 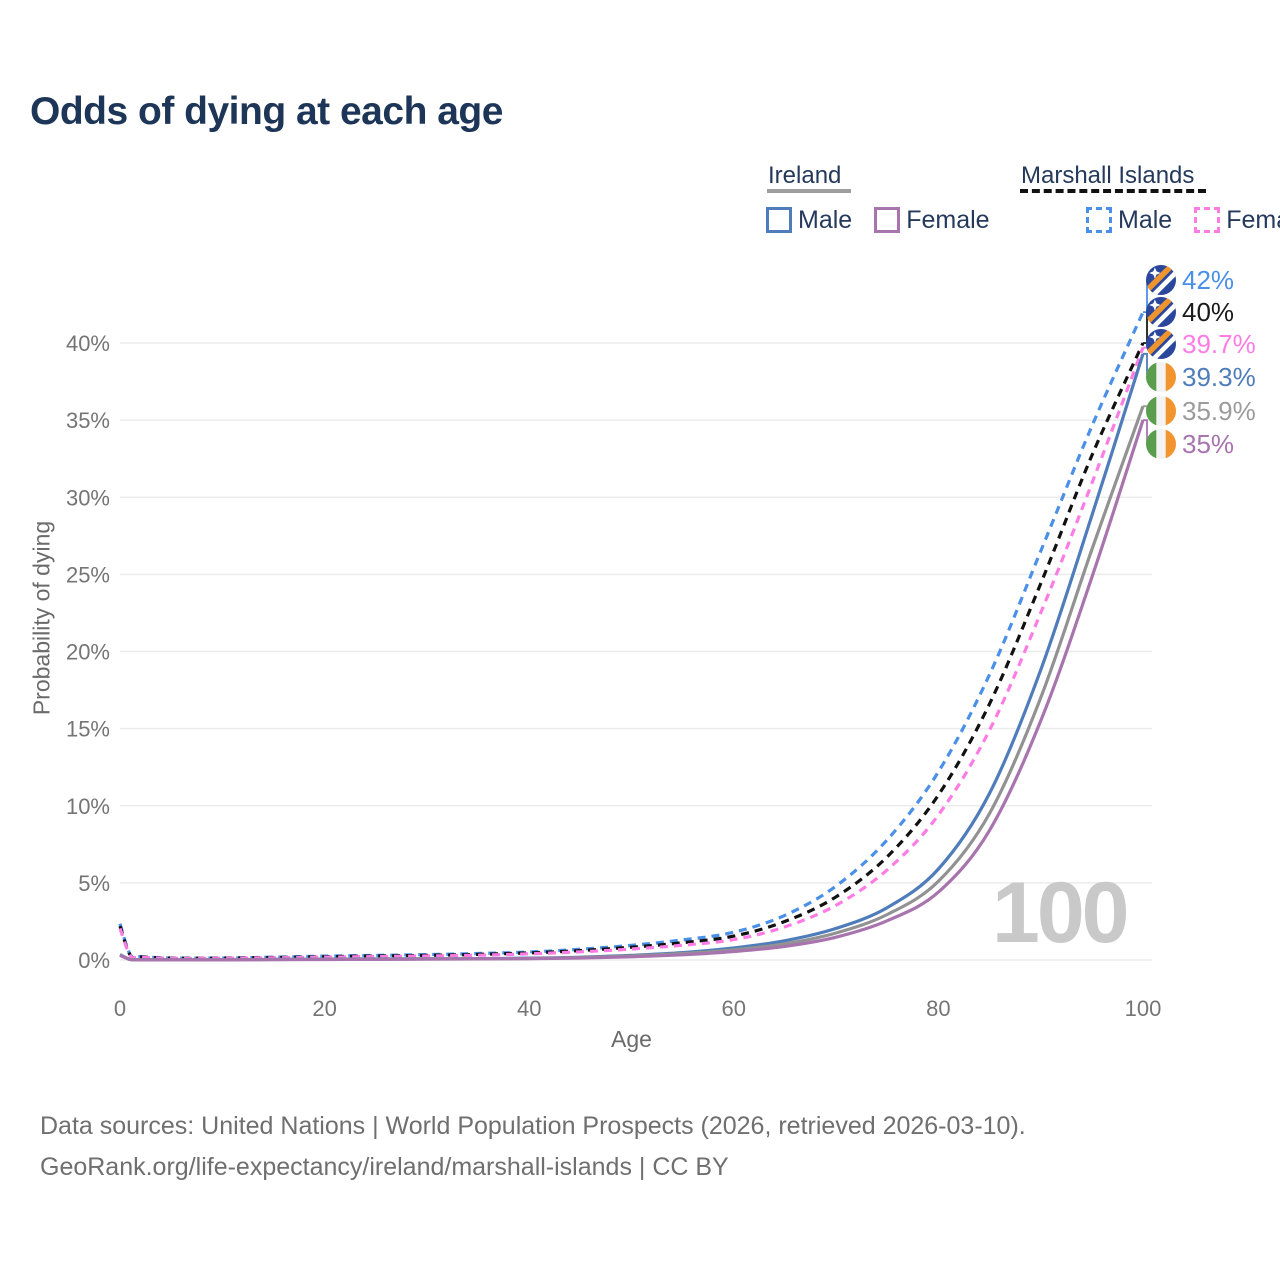 I want to click on legend-group-title-marshall-islands: Marshall Islands, so click(x=1108, y=175).